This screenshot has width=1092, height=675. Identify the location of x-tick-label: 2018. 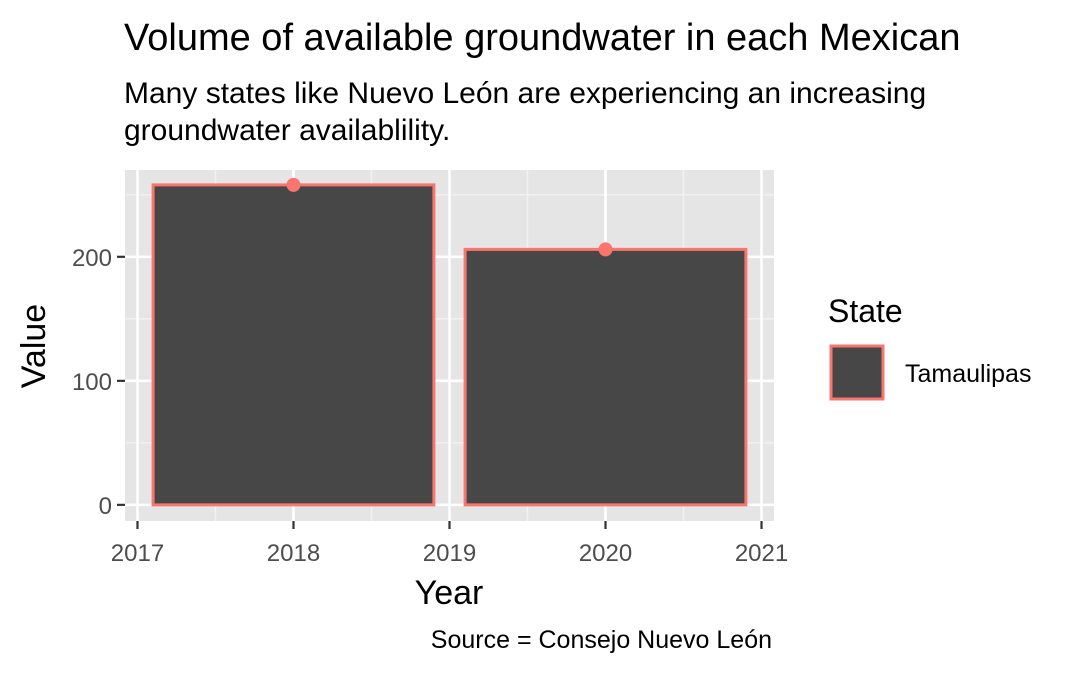
(293, 553).